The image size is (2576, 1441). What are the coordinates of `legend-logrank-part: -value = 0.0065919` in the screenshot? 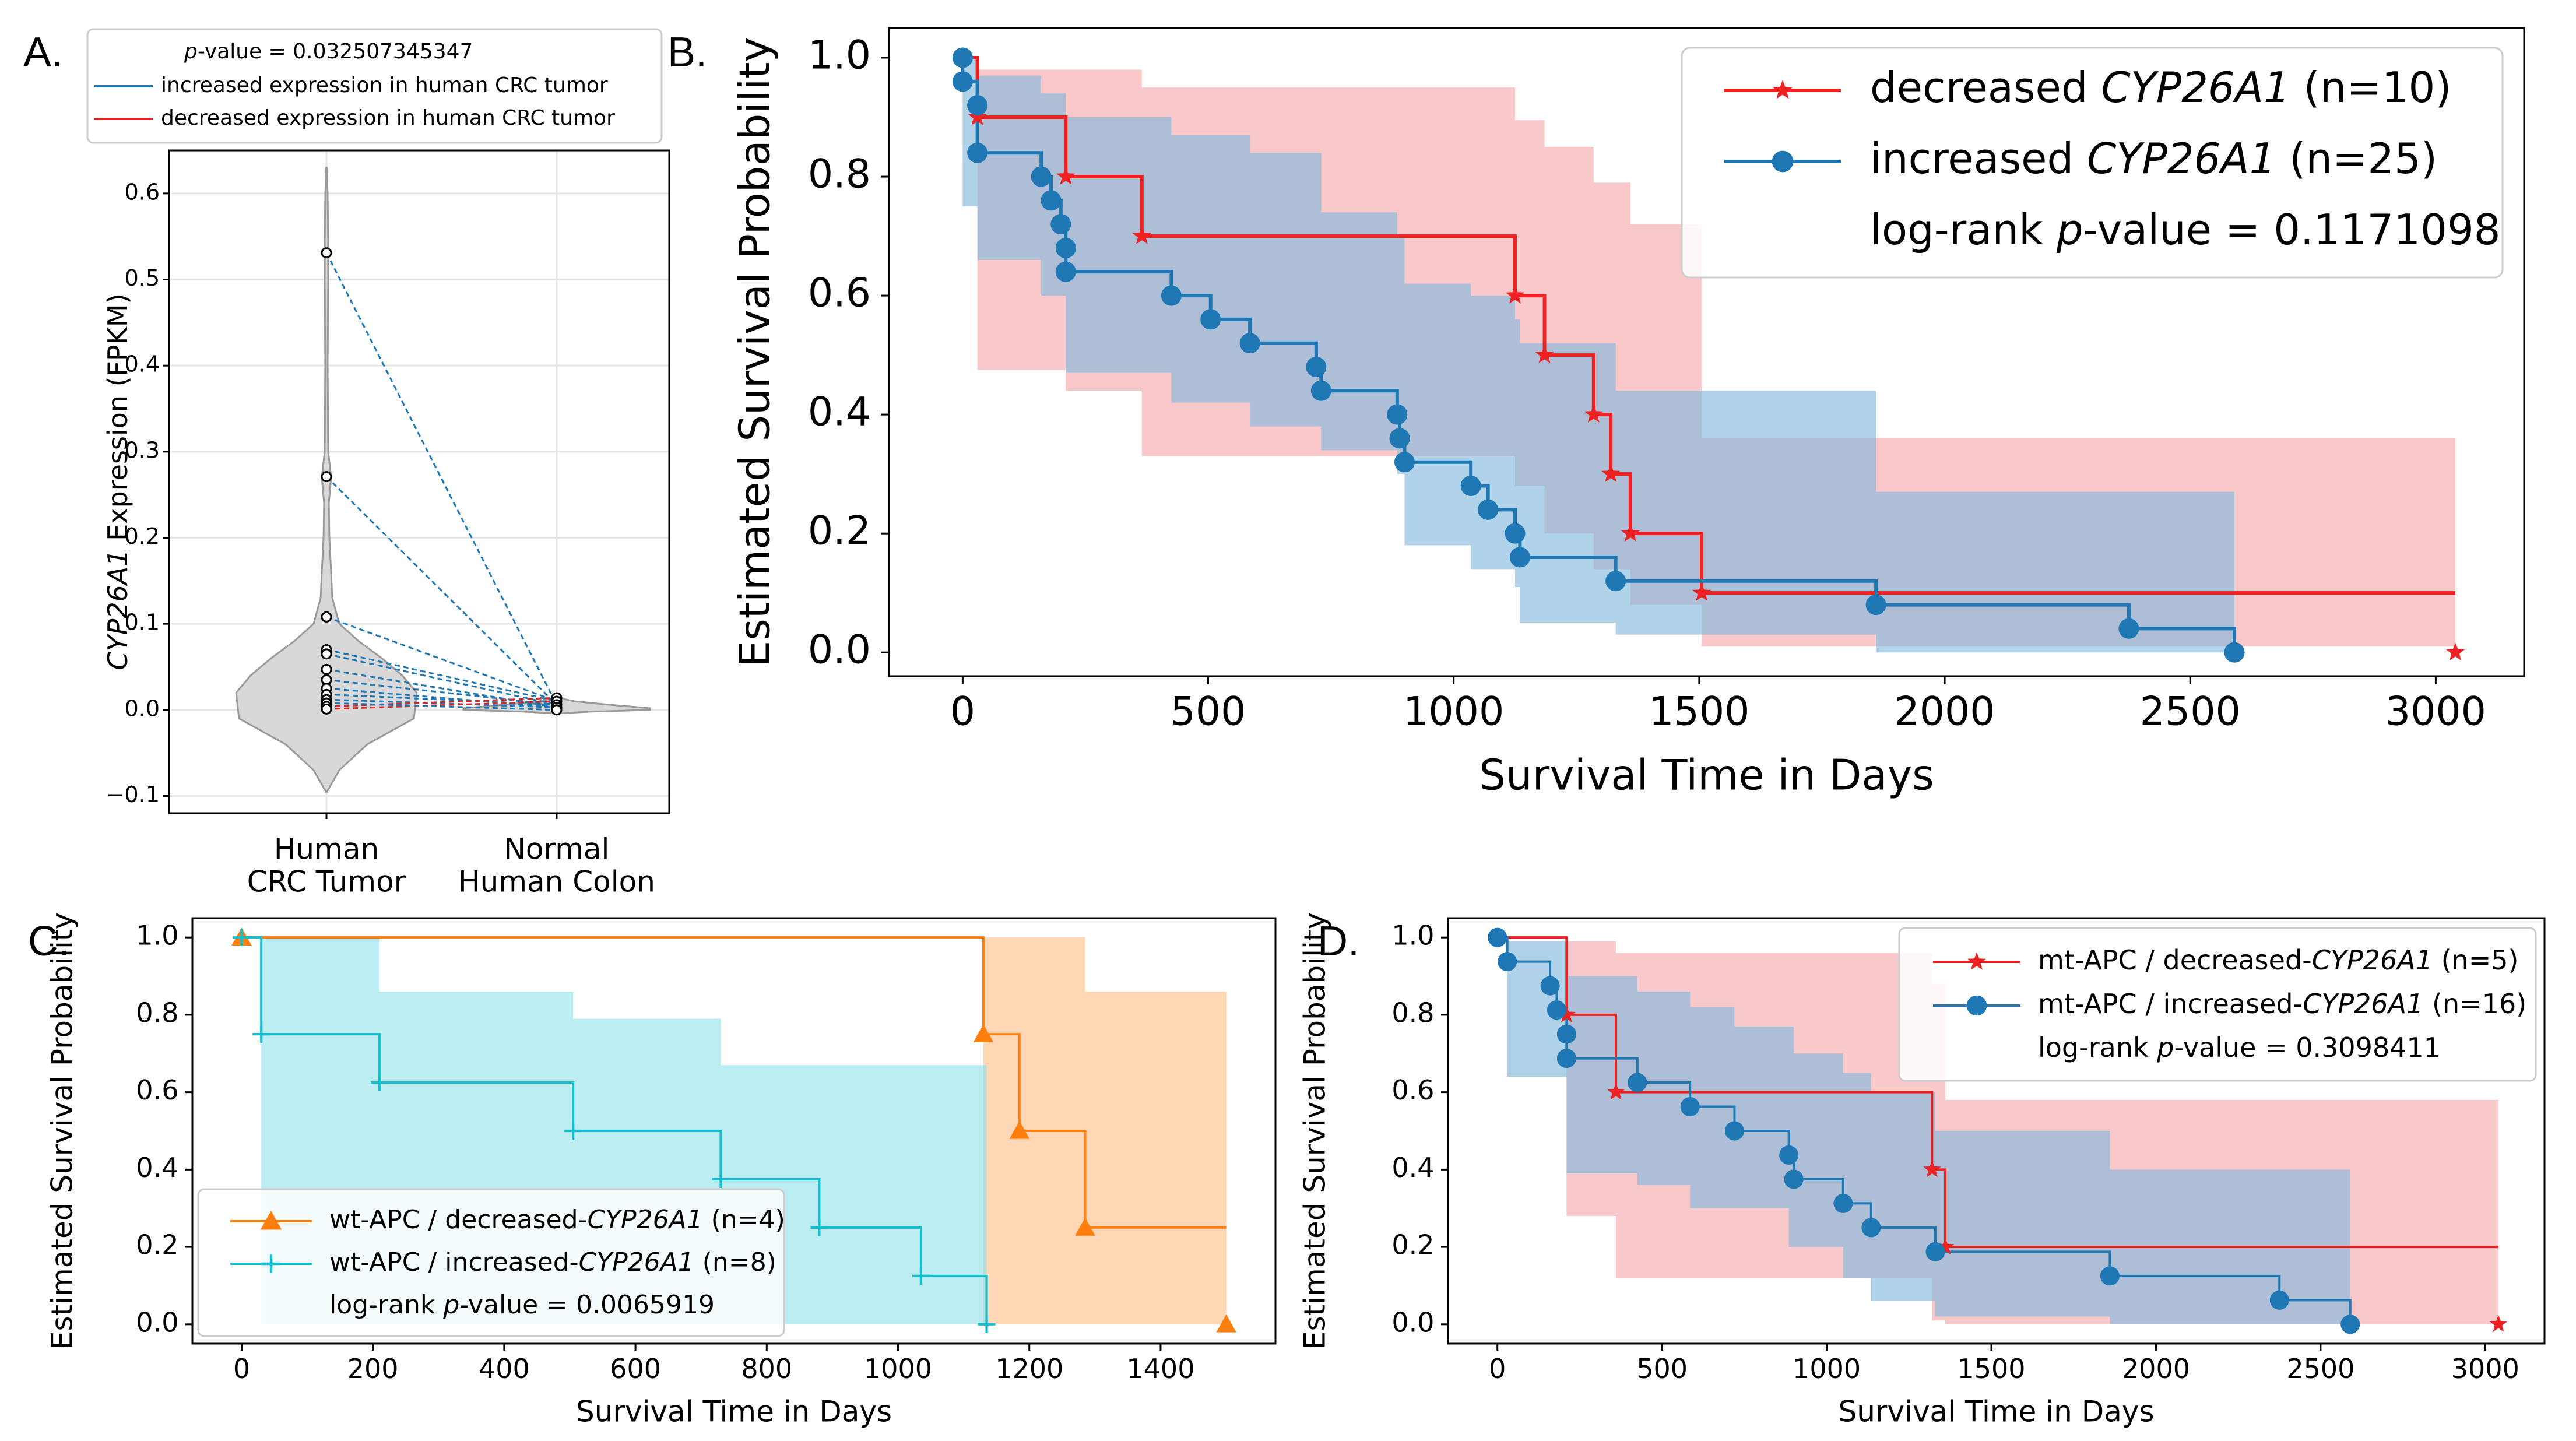 It's located at (587, 1305).